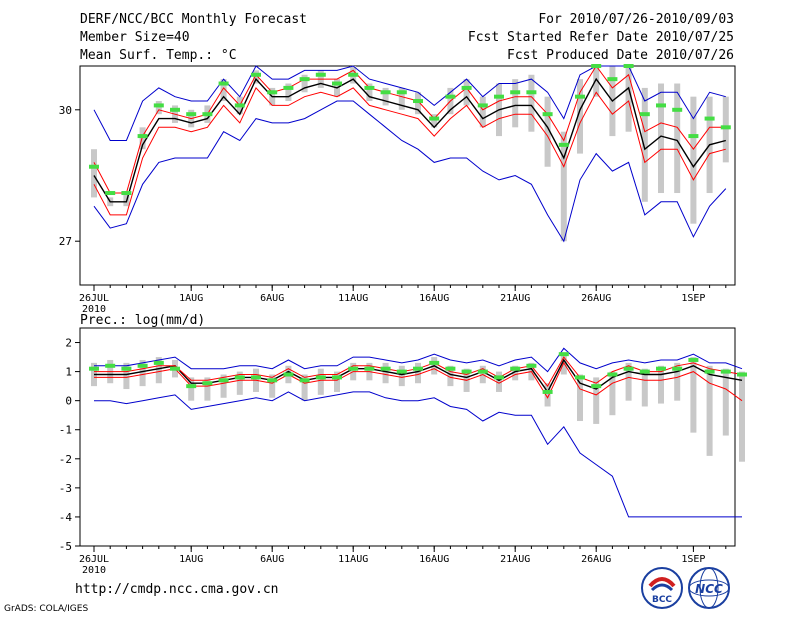  Describe the element at coordinates (693, 559) in the screenshot. I see `prec-x-tick-label: 1SEP` at that location.